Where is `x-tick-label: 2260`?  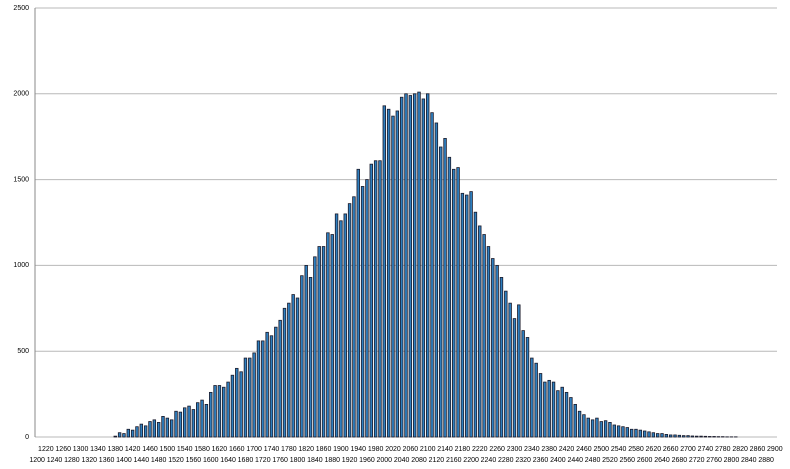 x-tick-label: 2260 is located at coordinates (497, 449).